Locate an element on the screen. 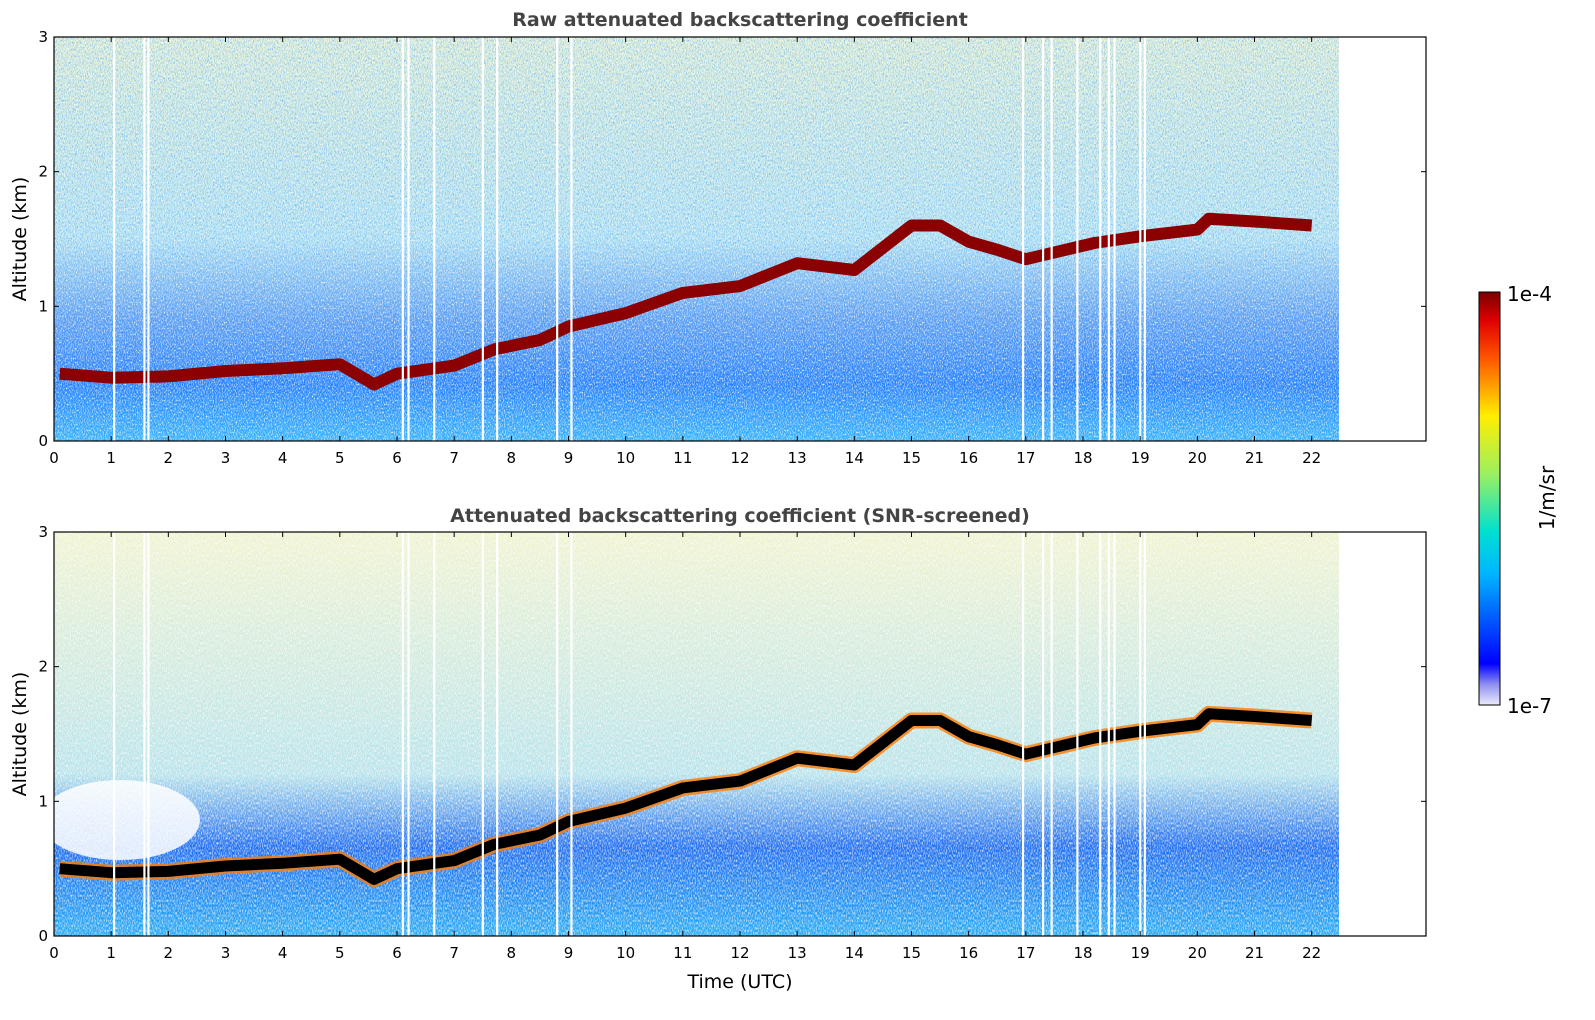  y-tick-label: 3 is located at coordinates (43, 37).